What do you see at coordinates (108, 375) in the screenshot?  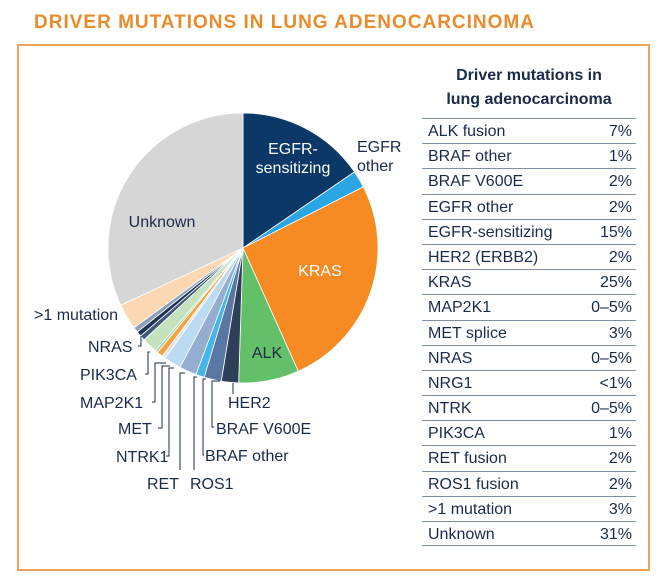 I see `slice-label-12: PIK3CA` at bounding box center [108, 375].